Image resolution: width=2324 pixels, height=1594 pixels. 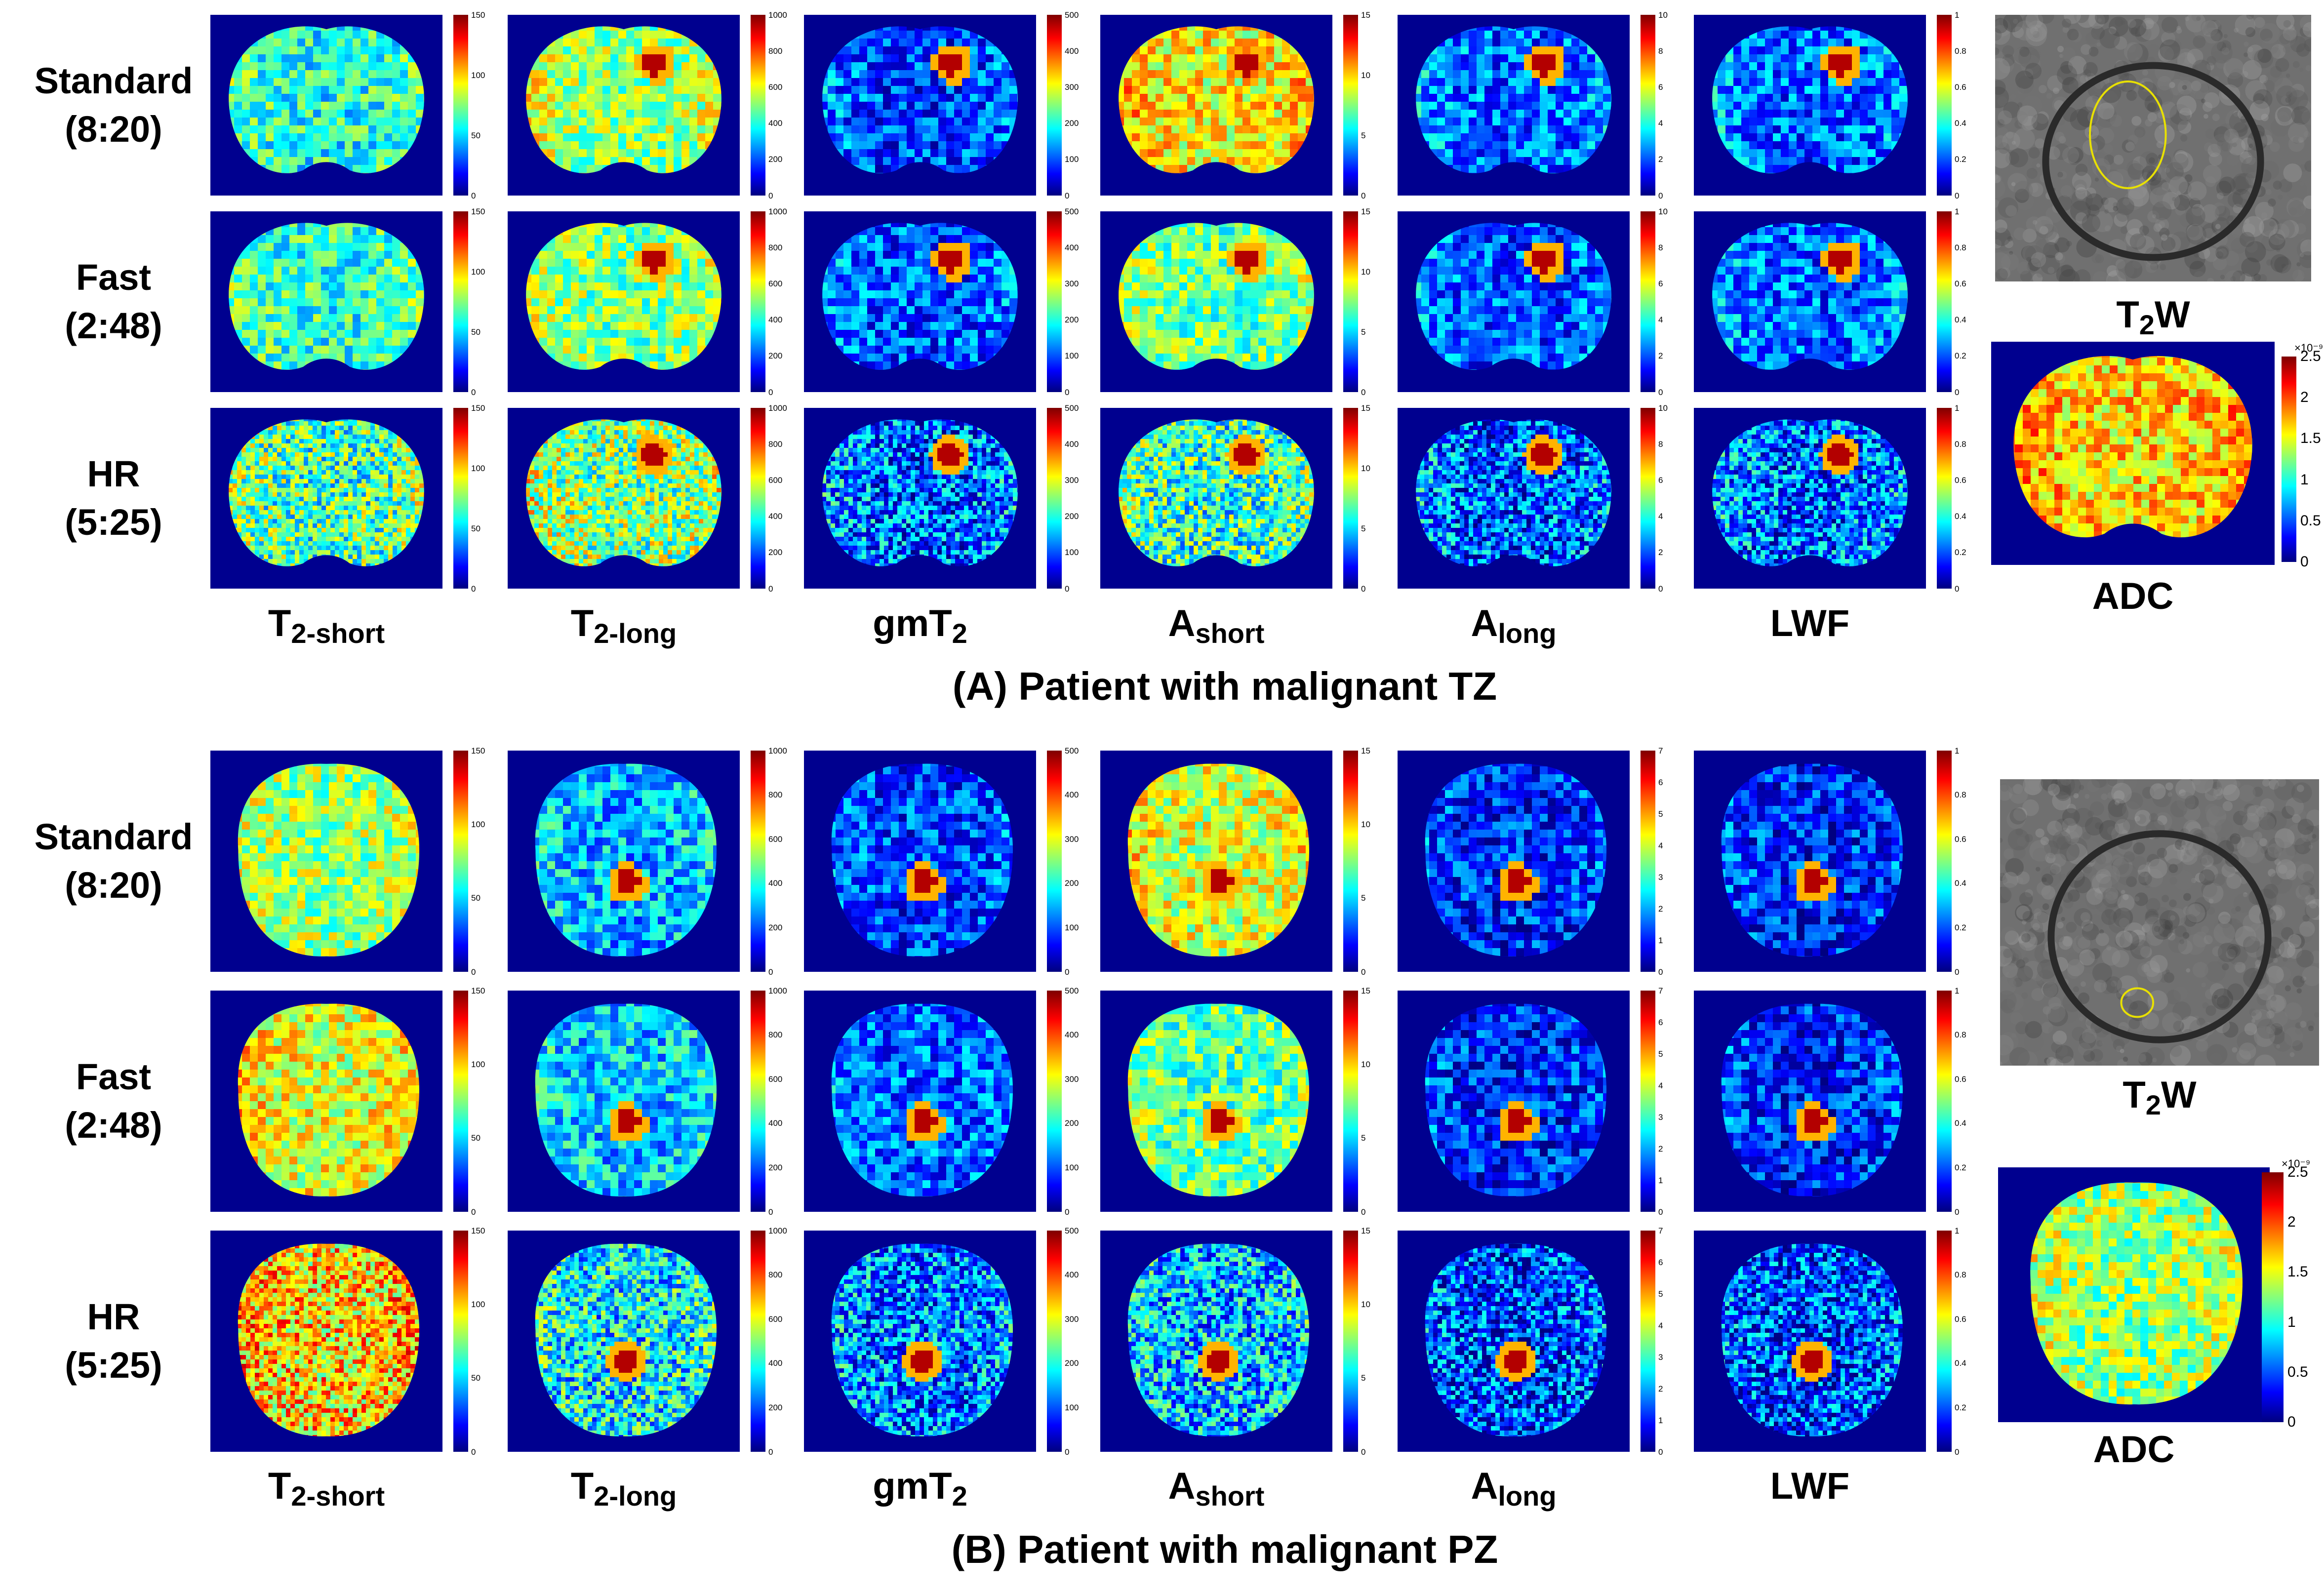 What do you see at coordinates (2153, 318) in the screenshot?
I see `t2w-label: T2W` at bounding box center [2153, 318].